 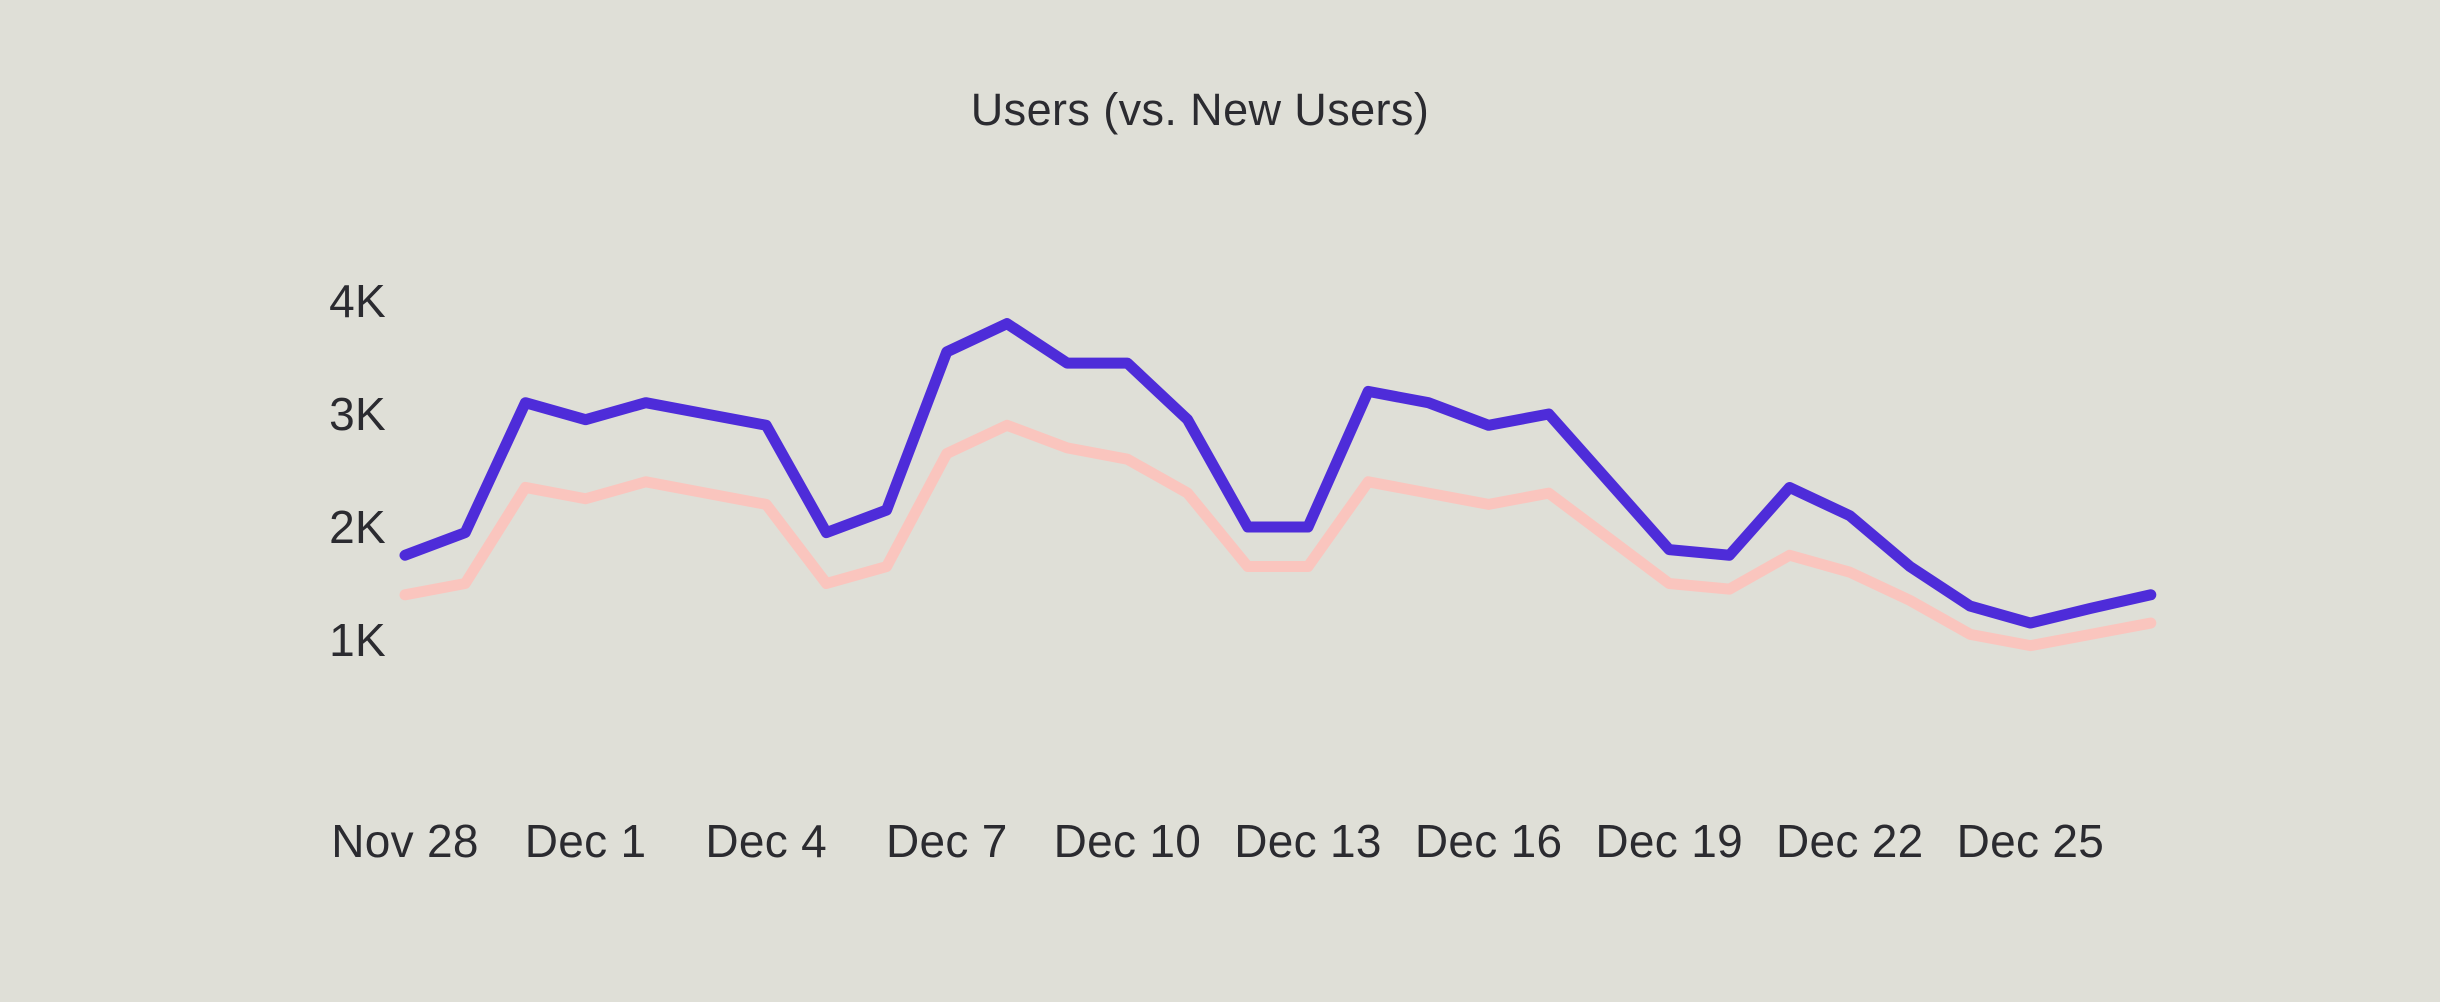 I want to click on y-tick-label: 2K, so click(x=357, y=527).